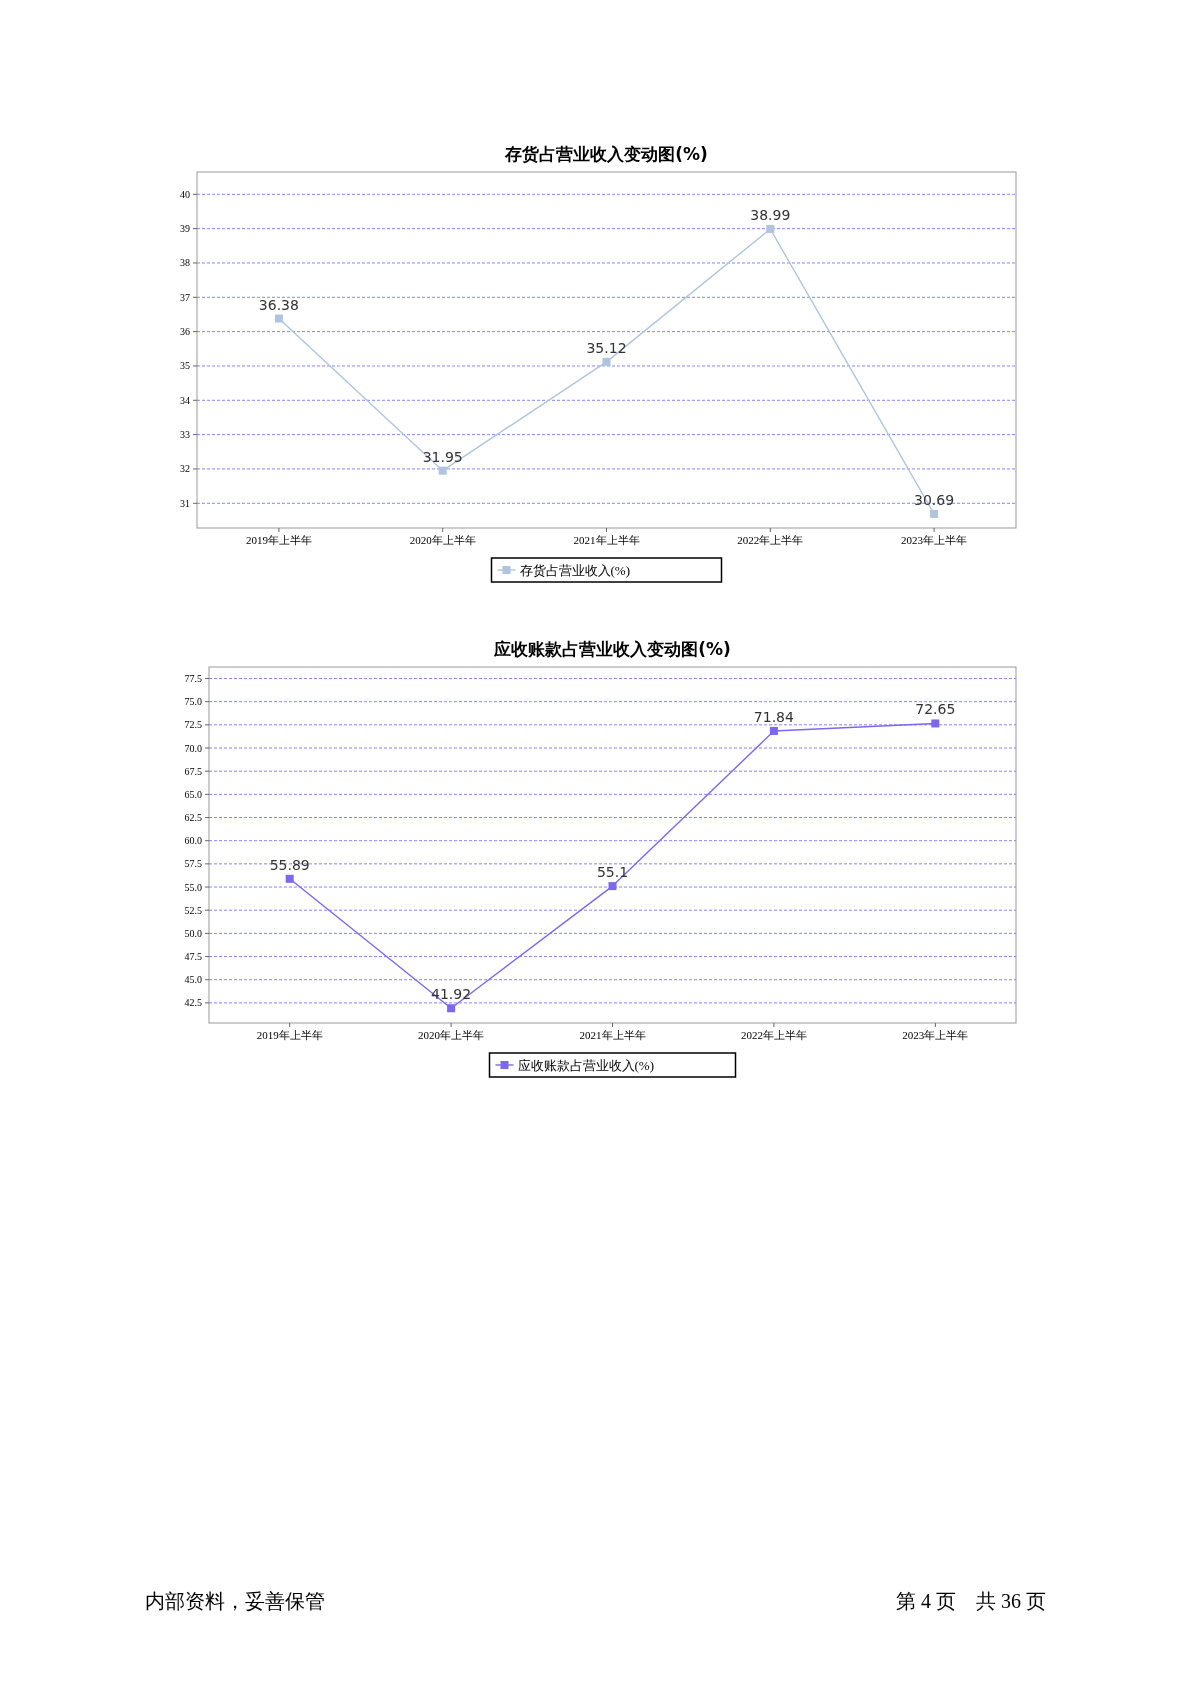 Image resolution: width=1191 pixels, height=1684 pixels. I want to click on legend-label: 存货占营业收入(%), so click(574, 570).